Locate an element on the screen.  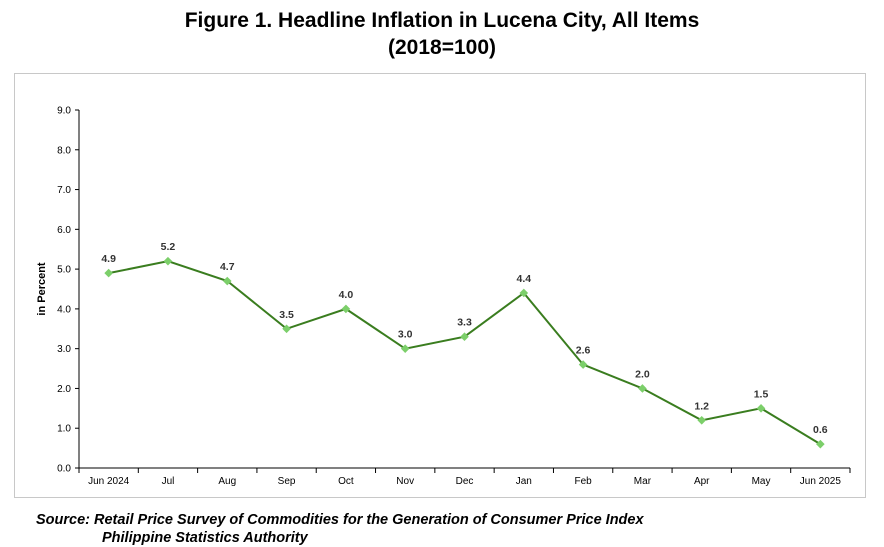
data-label: 2.0 is located at coordinates (642, 374).